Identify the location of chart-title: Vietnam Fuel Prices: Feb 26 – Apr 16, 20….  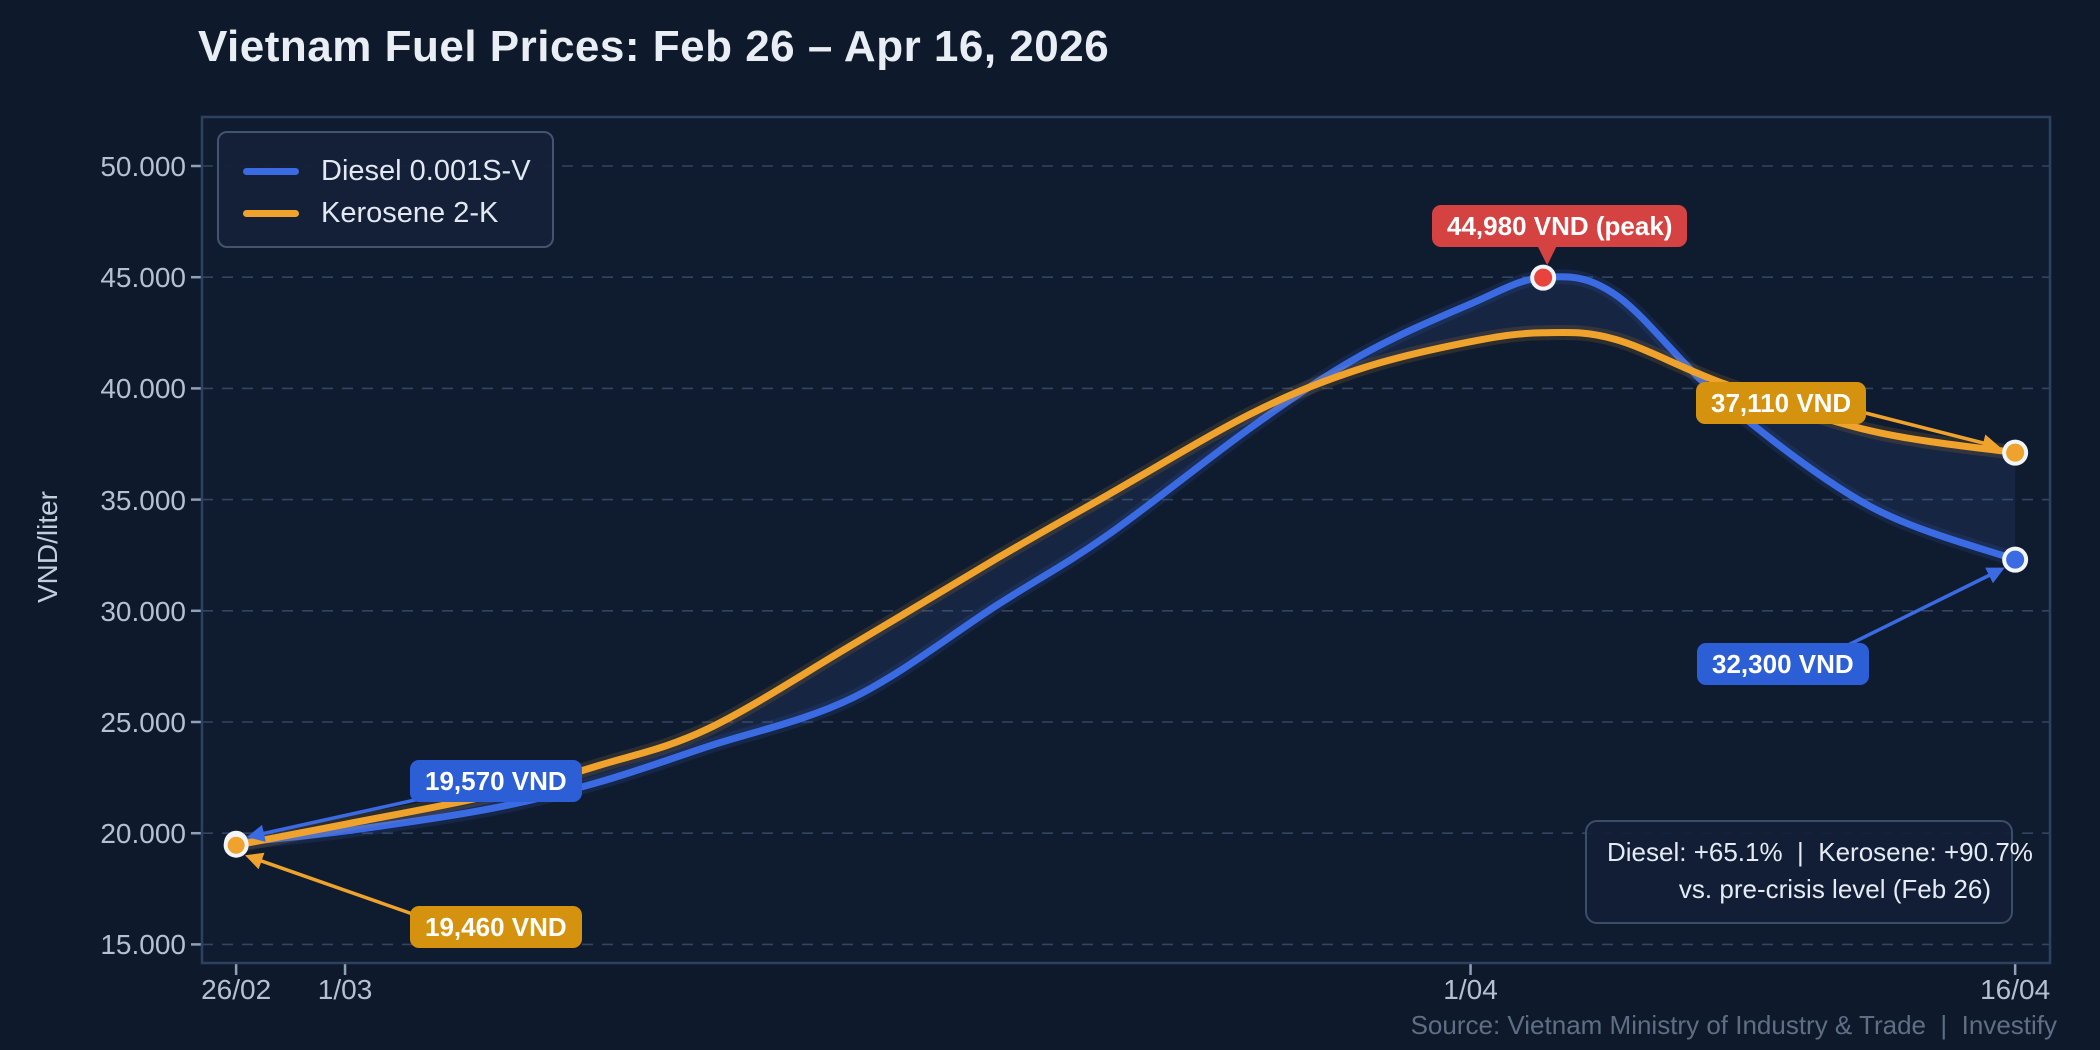
(654, 46).